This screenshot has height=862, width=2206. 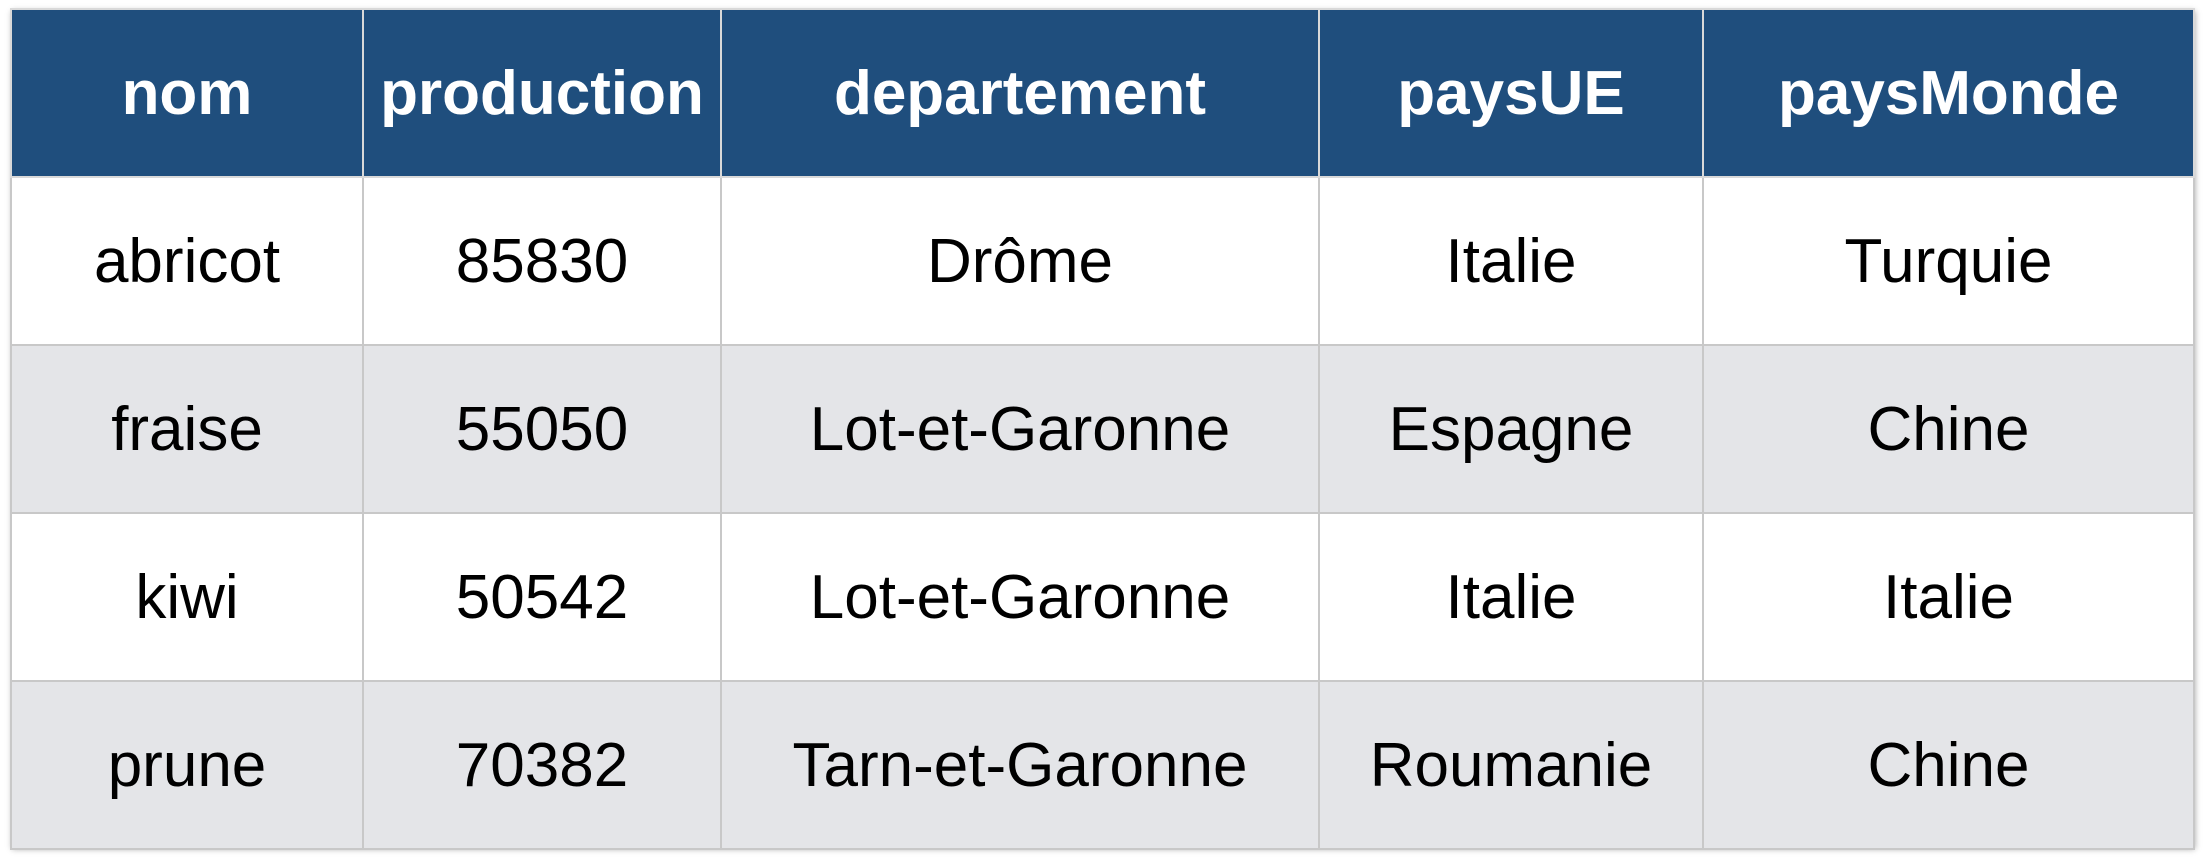 What do you see at coordinates (1020, 93) in the screenshot?
I see `column-header-departement: departement` at bounding box center [1020, 93].